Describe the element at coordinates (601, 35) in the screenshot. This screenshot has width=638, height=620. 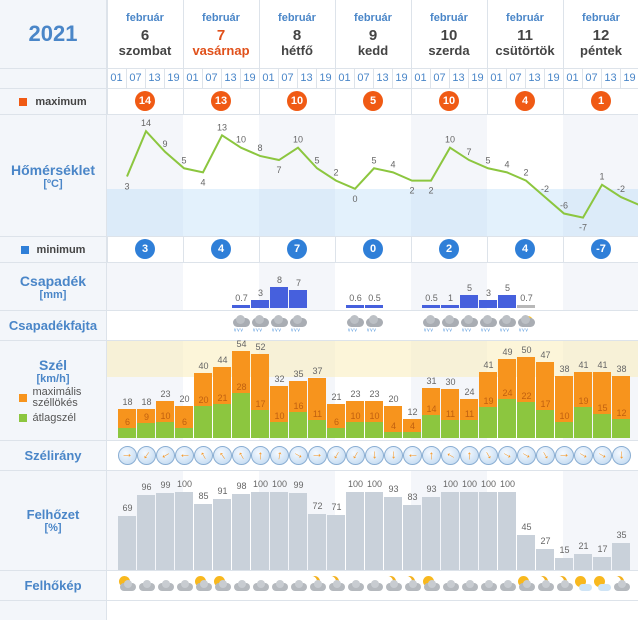
I see `day-number: 12` at that location.